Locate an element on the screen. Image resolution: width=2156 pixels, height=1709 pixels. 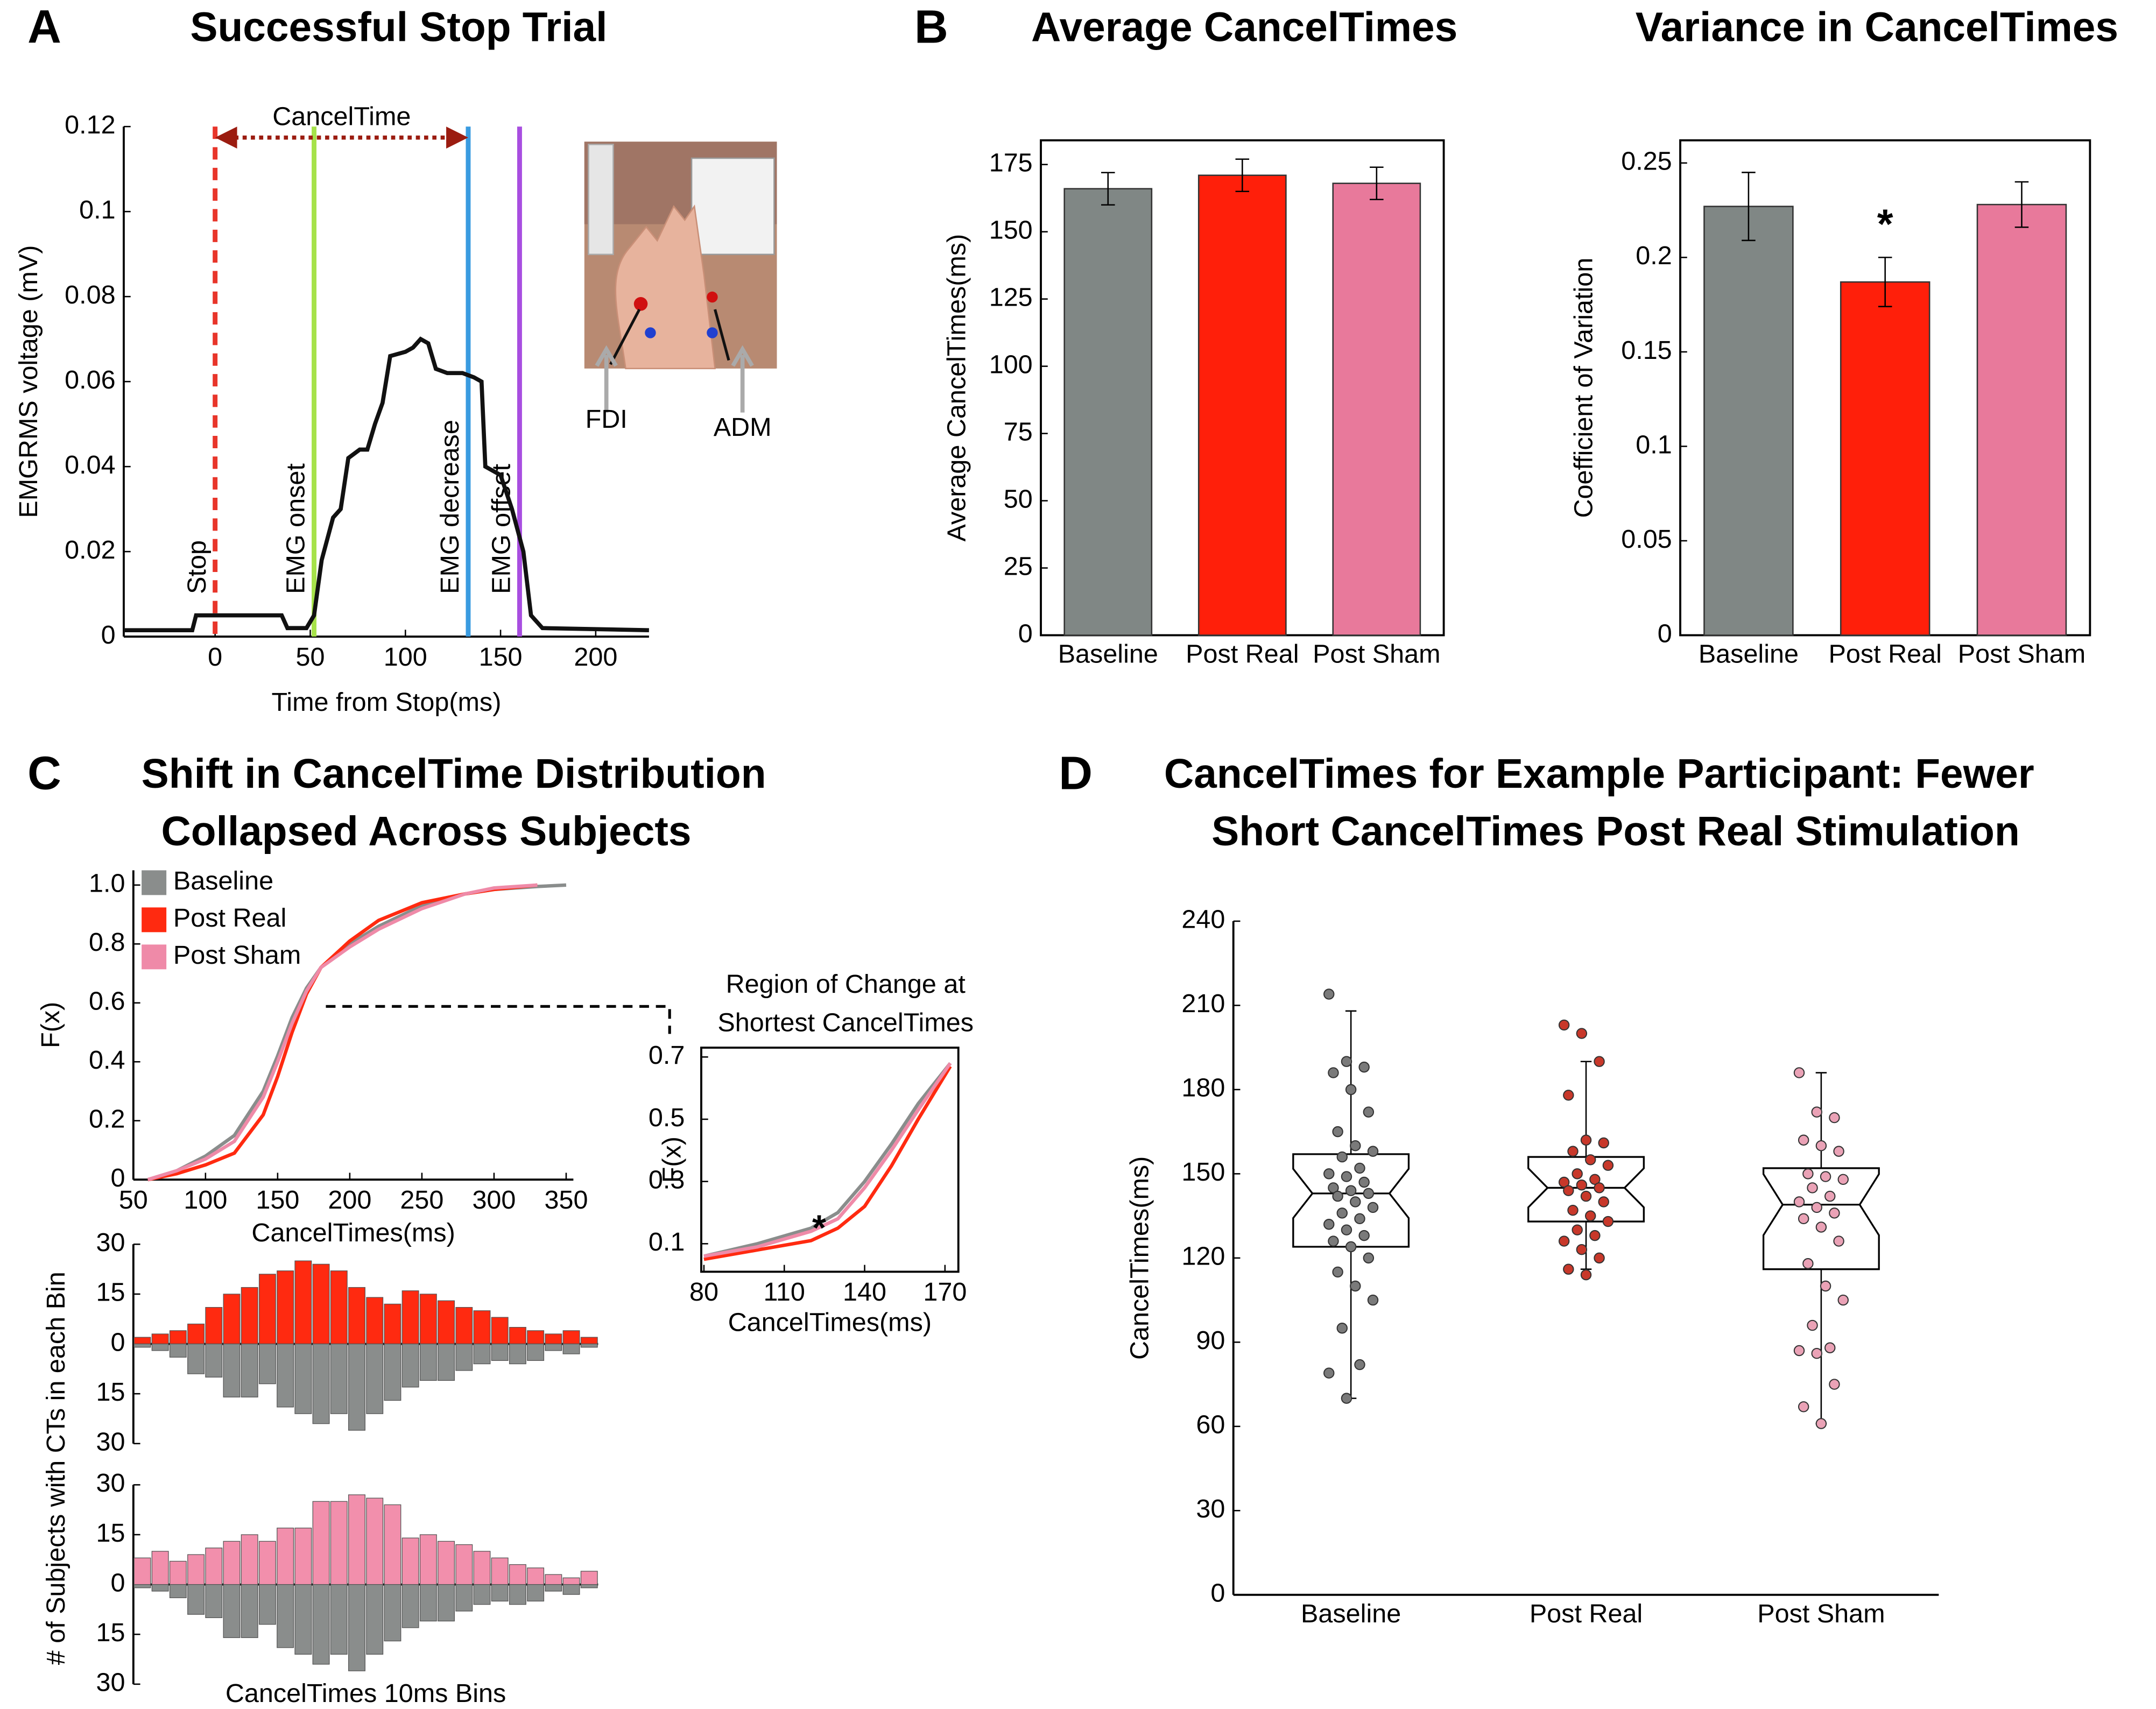
y-axis-label: F(x) is located at coordinates (672, 1159).